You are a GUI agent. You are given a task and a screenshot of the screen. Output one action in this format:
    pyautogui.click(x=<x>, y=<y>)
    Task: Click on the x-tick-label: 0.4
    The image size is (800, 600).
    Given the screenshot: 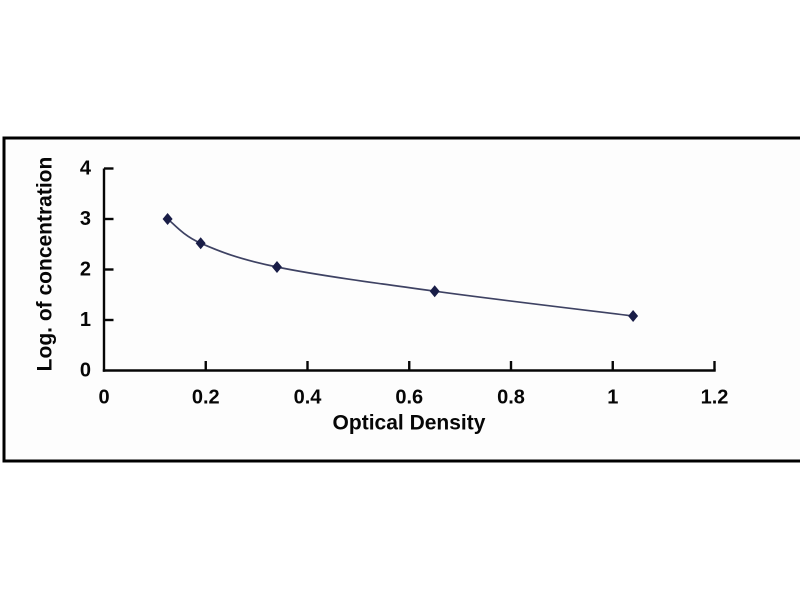 What is the action you would take?
    pyautogui.click(x=308, y=398)
    